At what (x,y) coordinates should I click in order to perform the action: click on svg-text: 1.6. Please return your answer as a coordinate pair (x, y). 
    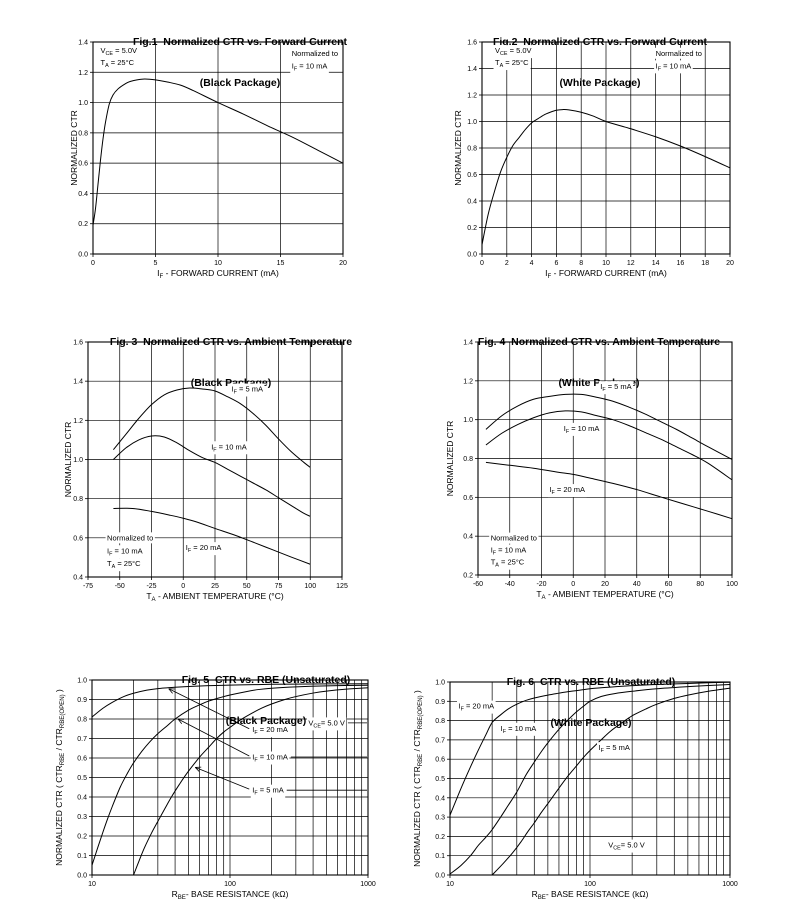
    Looking at the image, I should click on (78, 343).